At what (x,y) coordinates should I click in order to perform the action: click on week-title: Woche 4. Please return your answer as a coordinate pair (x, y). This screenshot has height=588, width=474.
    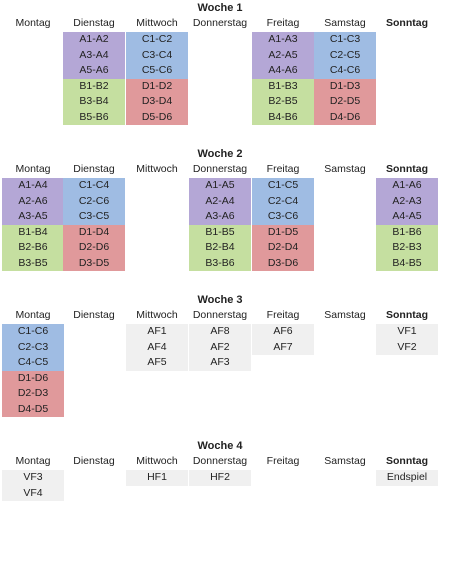
    Looking at the image, I should click on (220, 446).